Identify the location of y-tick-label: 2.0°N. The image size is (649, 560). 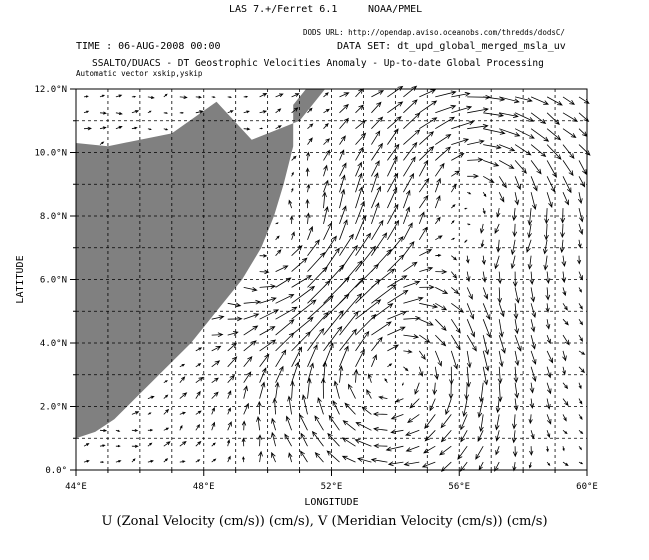
(53, 408).